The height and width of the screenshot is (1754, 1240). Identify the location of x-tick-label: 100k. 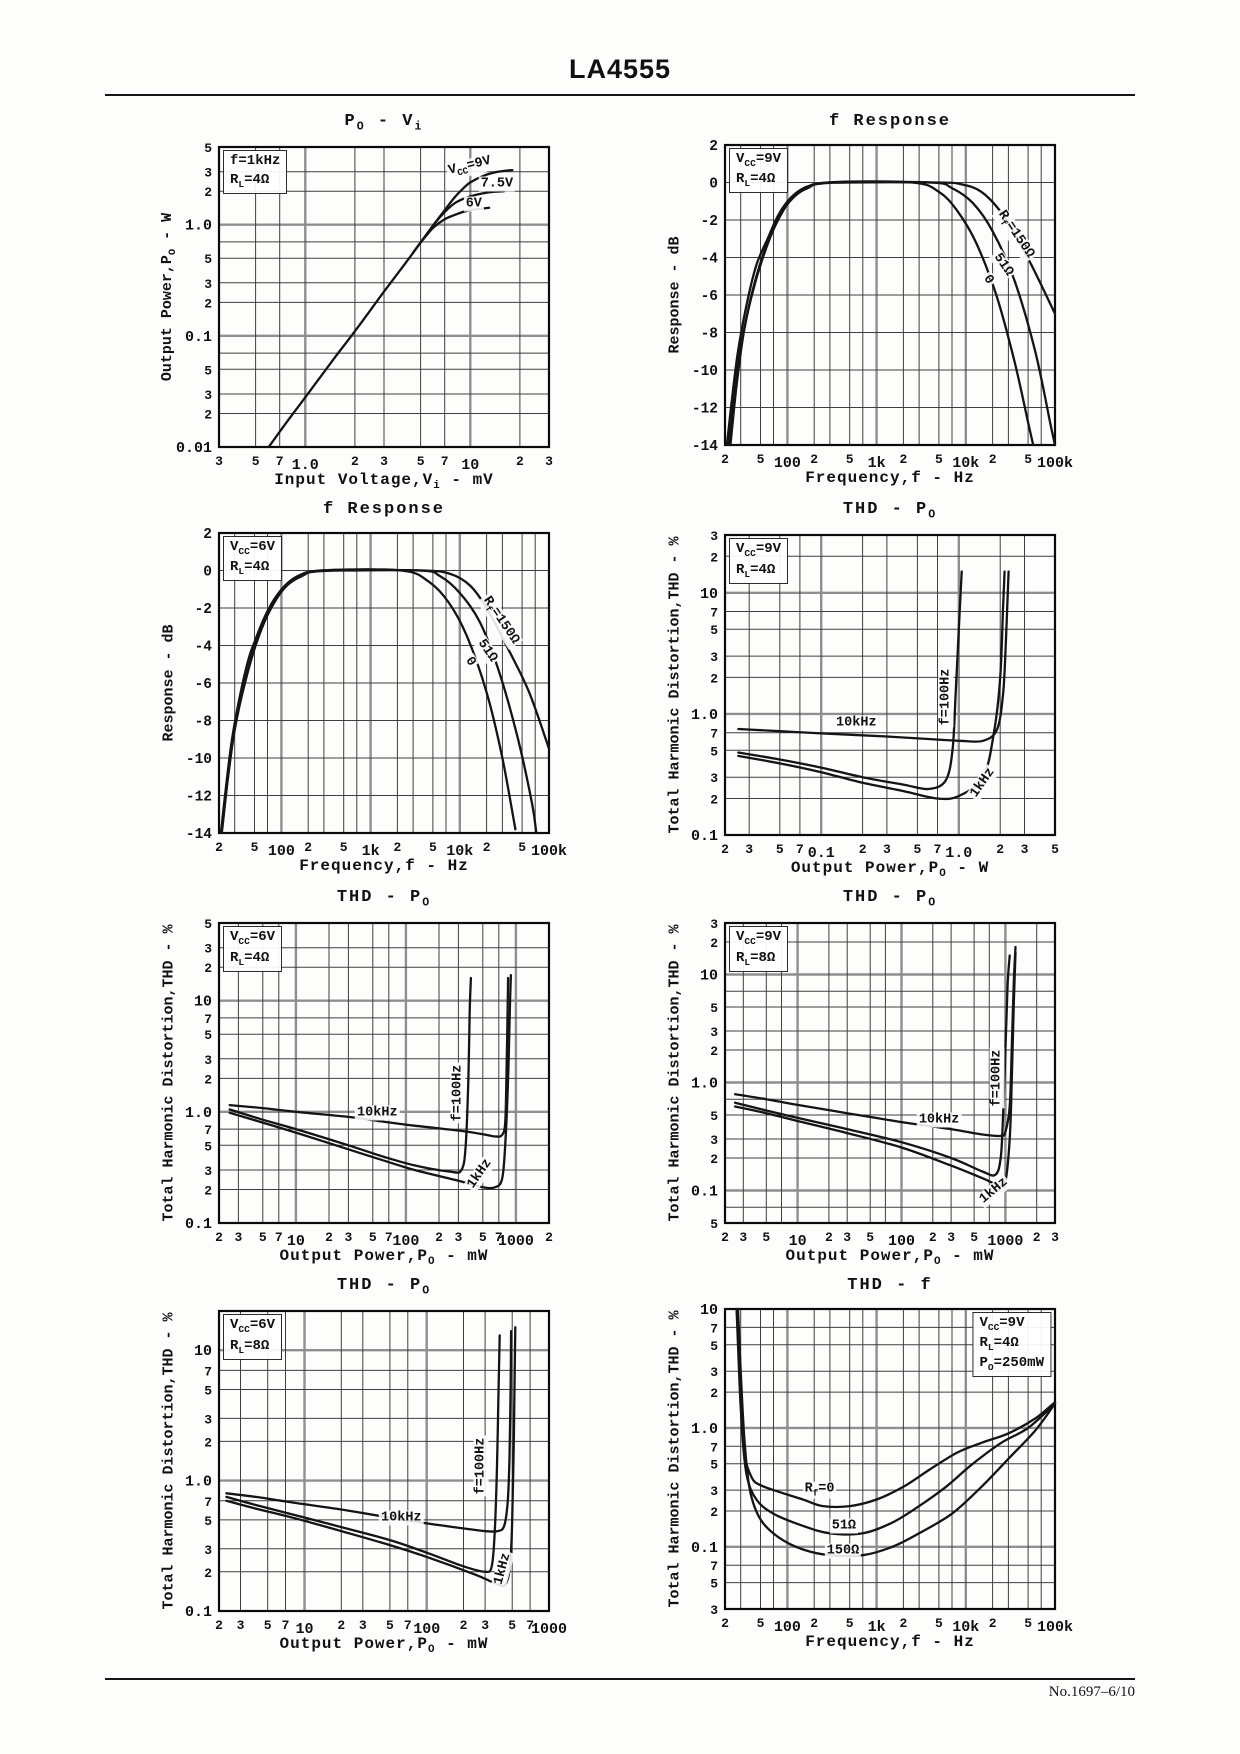
(1055, 1627).